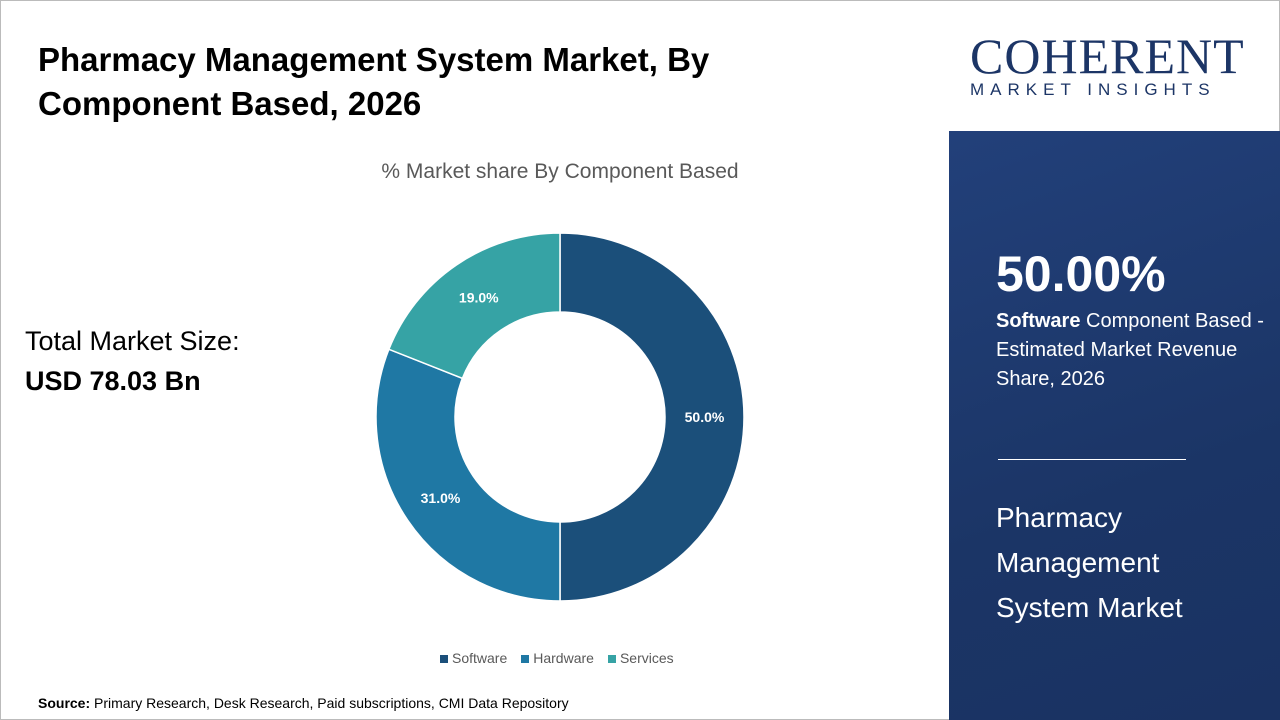 This screenshot has height=720, width=1280. I want to click on chart-legend: Software Hardware Services, so click(557, 658).